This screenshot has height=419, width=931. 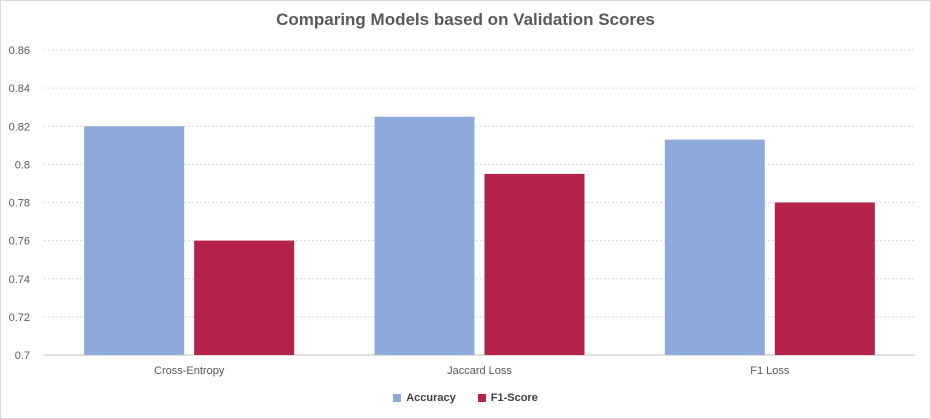 I want to click on x-axis-labels: Cross-Entropy Jaccard Loss F1 Loss, so click(x=472, y=371).